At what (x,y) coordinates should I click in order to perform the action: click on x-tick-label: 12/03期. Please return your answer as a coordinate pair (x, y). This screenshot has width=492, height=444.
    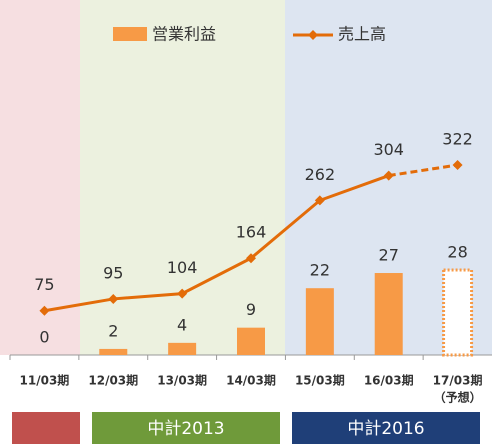
    Looking at the image, I should click on (113, 380).